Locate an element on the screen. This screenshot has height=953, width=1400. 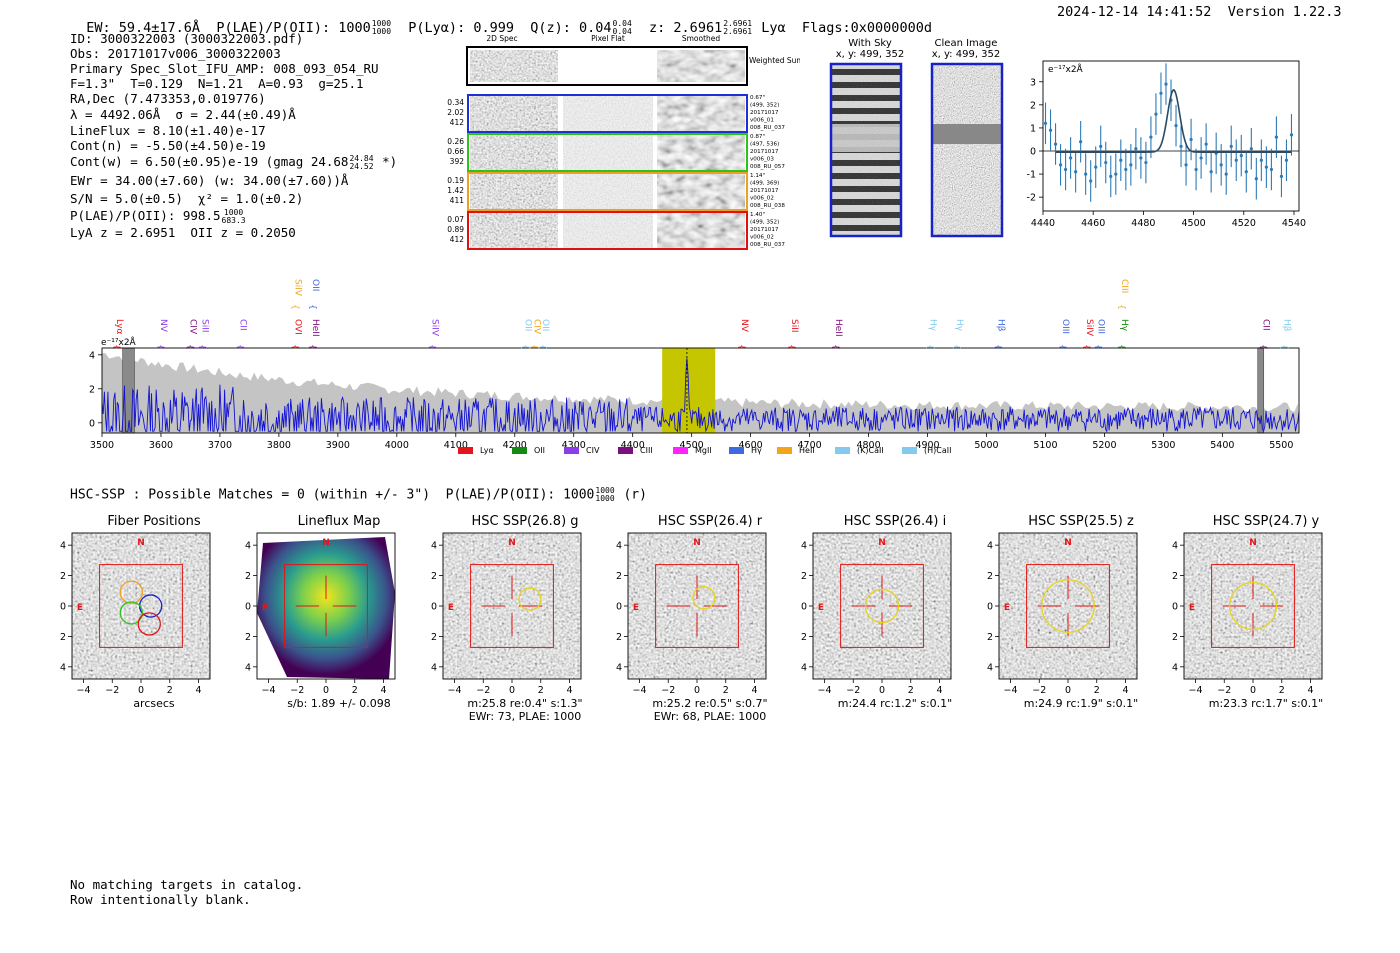
info-plae-lo: 683.3 is located at coordinates (233, 220).